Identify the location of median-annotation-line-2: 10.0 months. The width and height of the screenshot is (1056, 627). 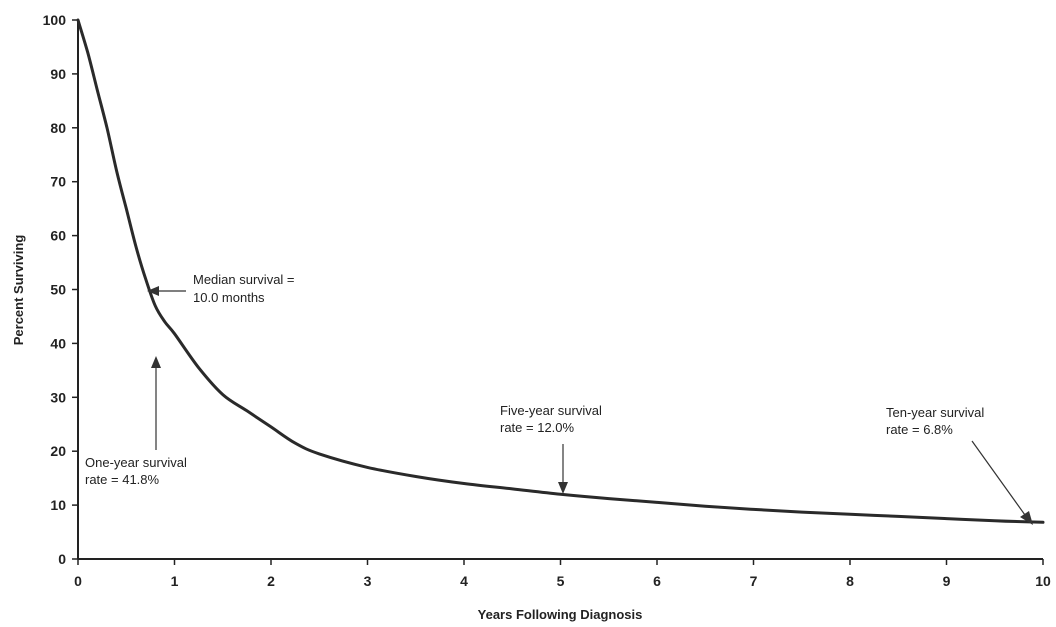
(229, 297).